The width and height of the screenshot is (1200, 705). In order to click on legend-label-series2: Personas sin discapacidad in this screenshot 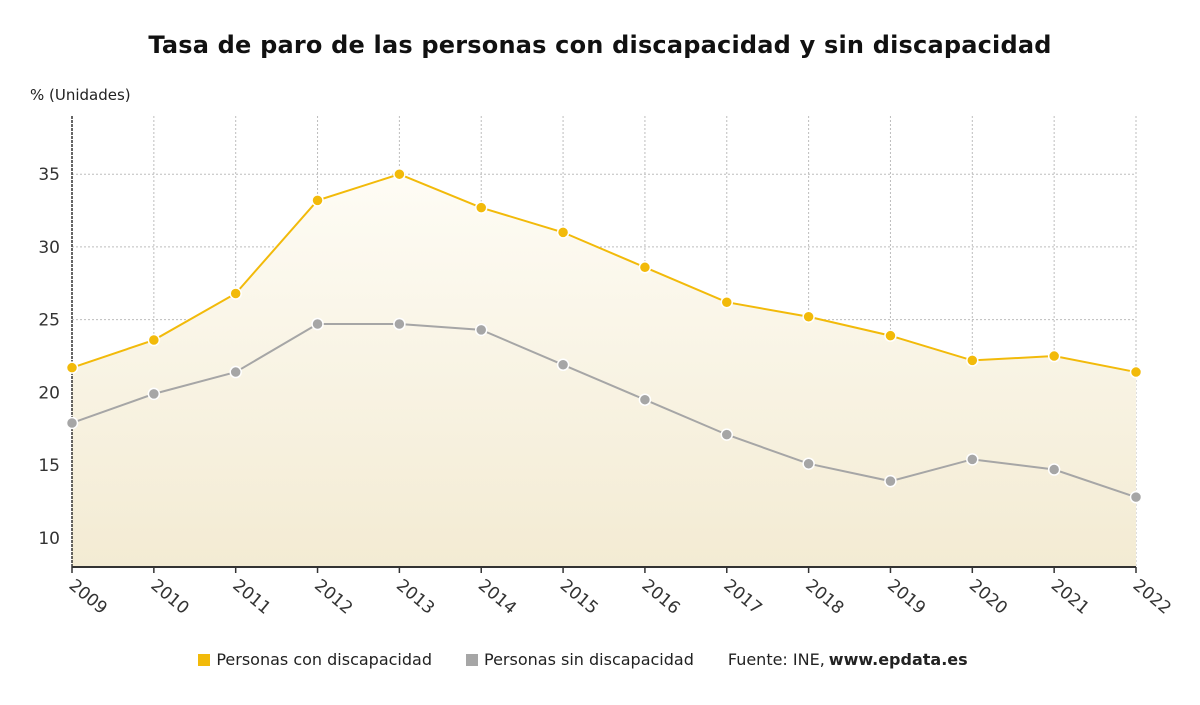, I will do `click(589, 659)`.